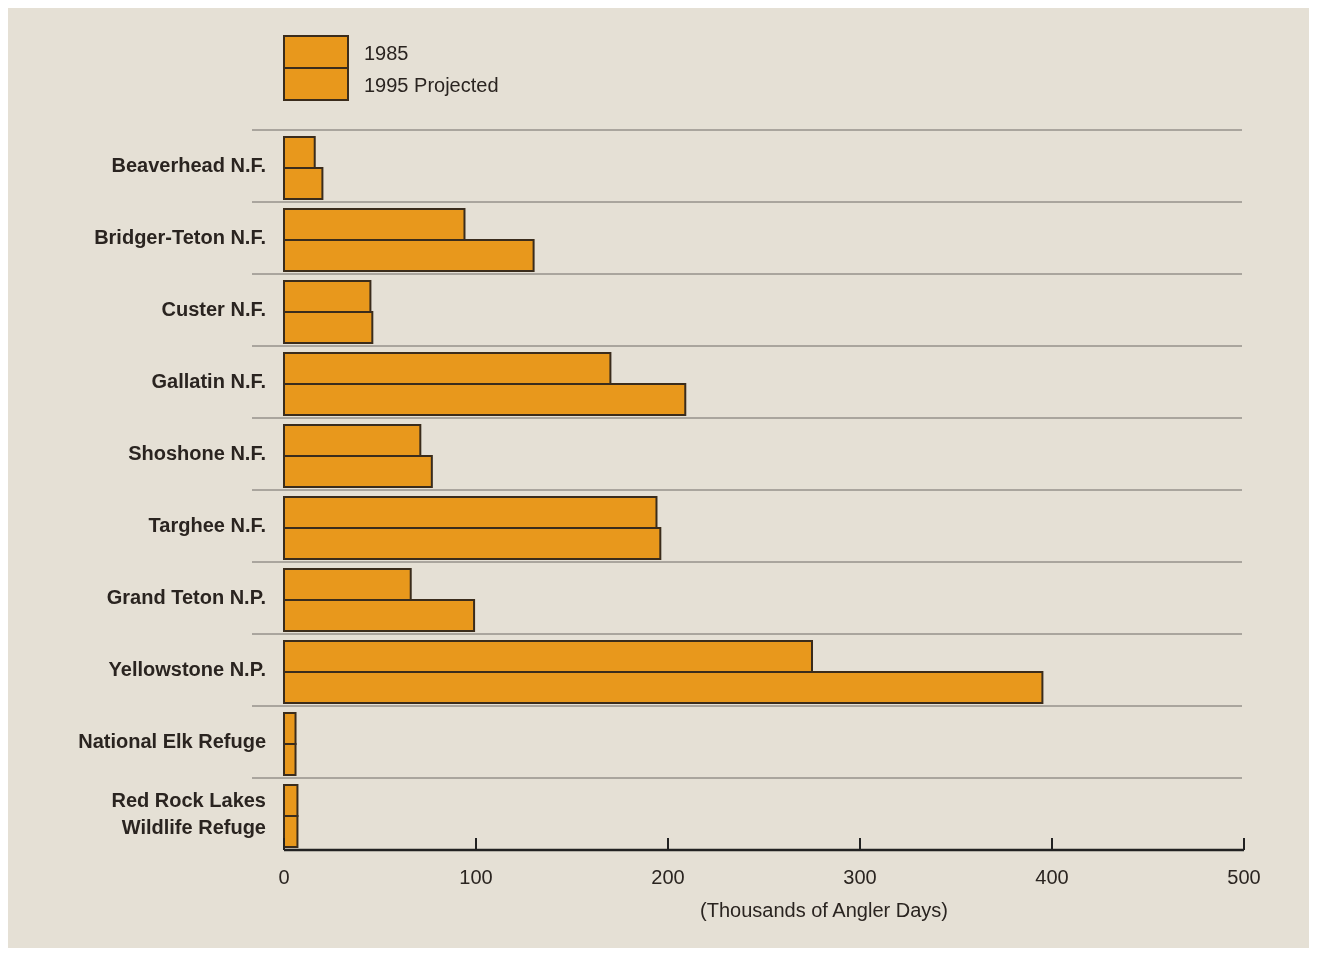 This screenshot has width=1317, height=957. What do you see at coordinates (476, 877) in the screenshot?
I see `x-tick-label: 100` at bounding box center [476, 877].